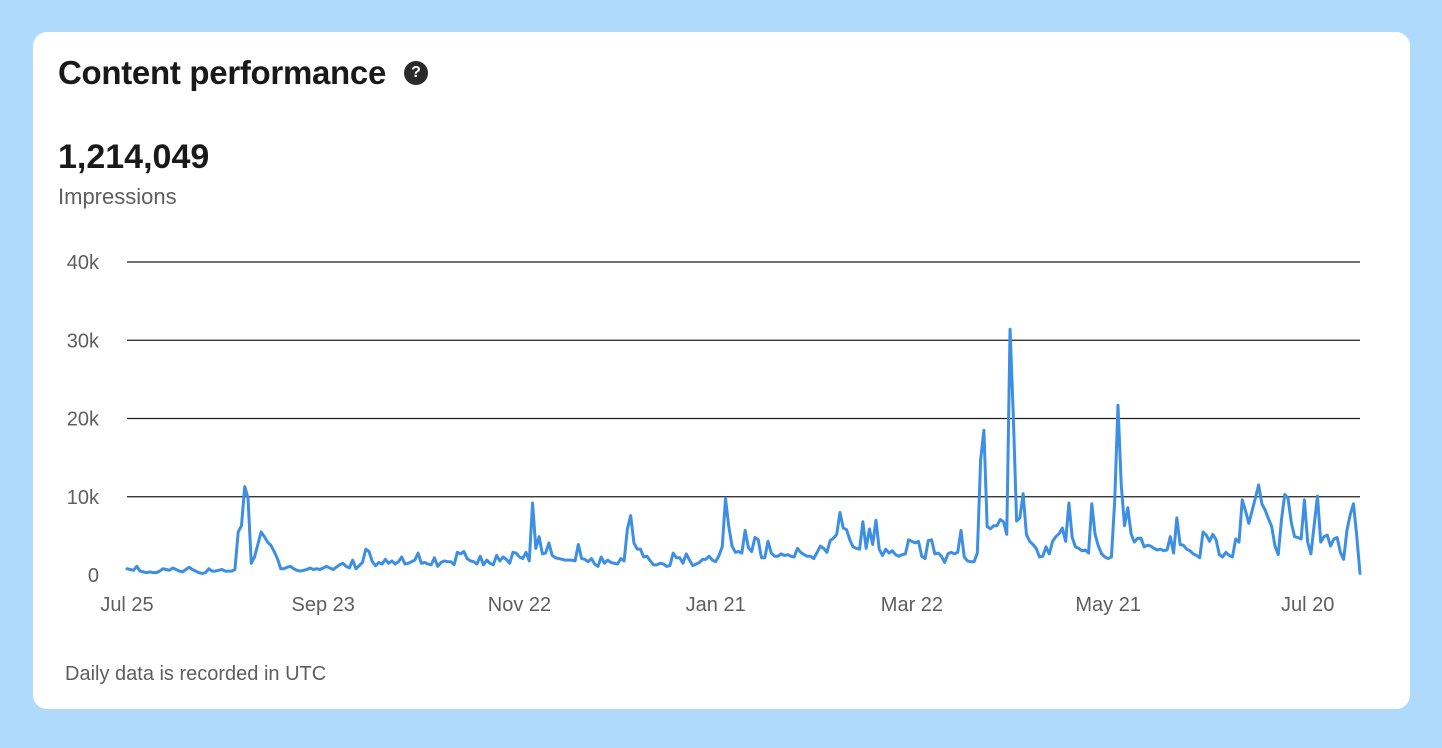  I want to click on y-tick-label: 0, so click(93, 576).